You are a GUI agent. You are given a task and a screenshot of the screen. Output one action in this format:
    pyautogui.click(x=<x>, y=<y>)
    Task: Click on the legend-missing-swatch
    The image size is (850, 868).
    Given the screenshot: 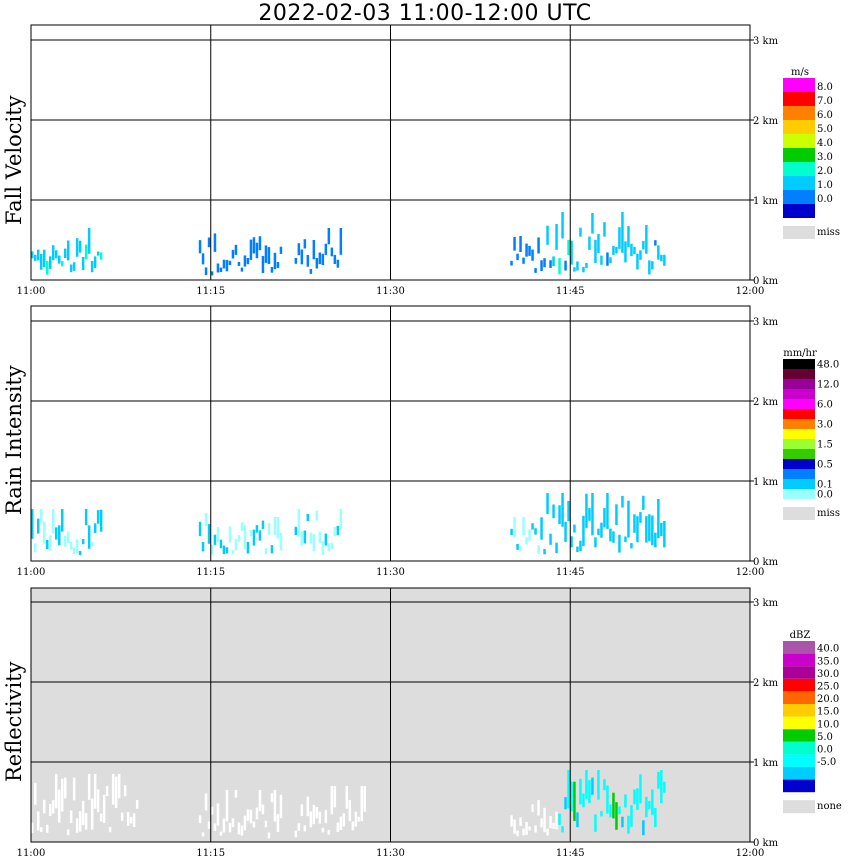 What is the action you would take?
    pyautogui.click(x=799, y=513)
    